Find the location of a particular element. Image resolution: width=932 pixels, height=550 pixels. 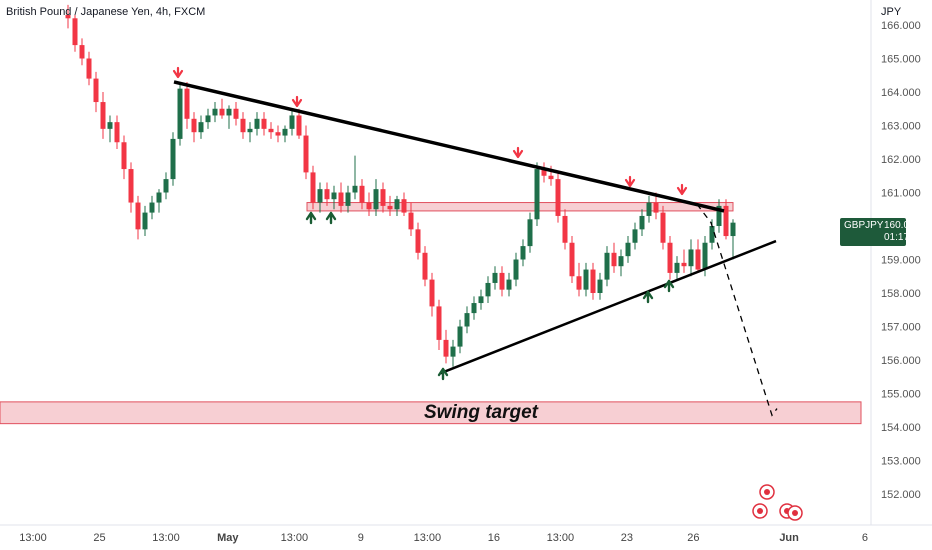

y-tick-label: 163.000 is located at coordinates (901, 127).